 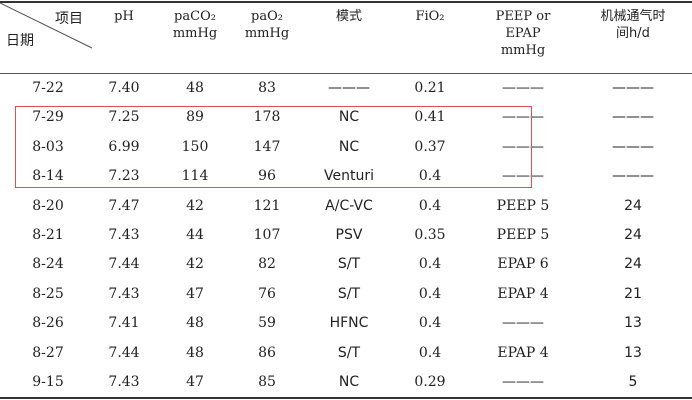 I want to click on table-top-rule, so click(x=346, y=2).